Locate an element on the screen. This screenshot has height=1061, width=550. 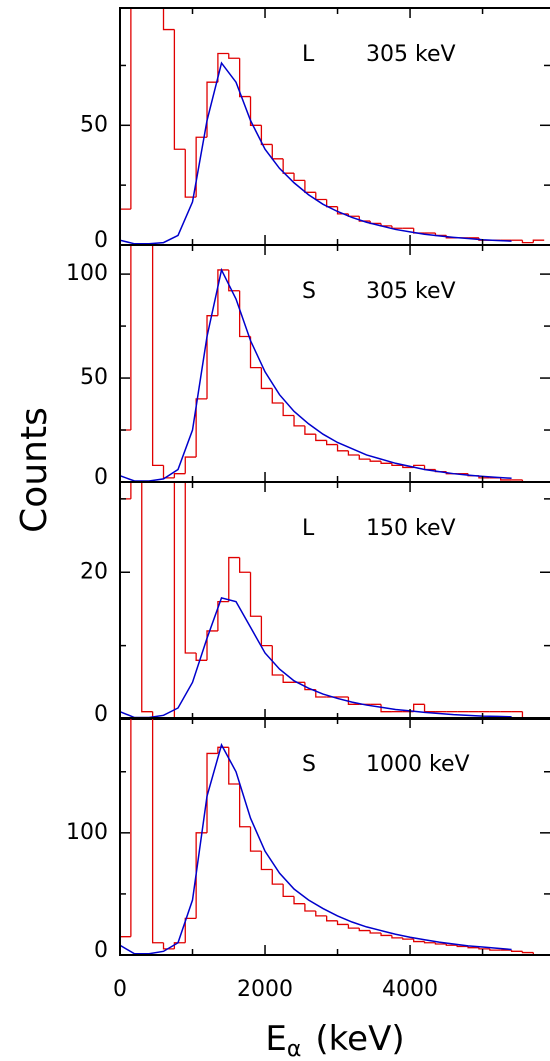
panel-energy: 1000 keV is located at coordinates (418, 764).